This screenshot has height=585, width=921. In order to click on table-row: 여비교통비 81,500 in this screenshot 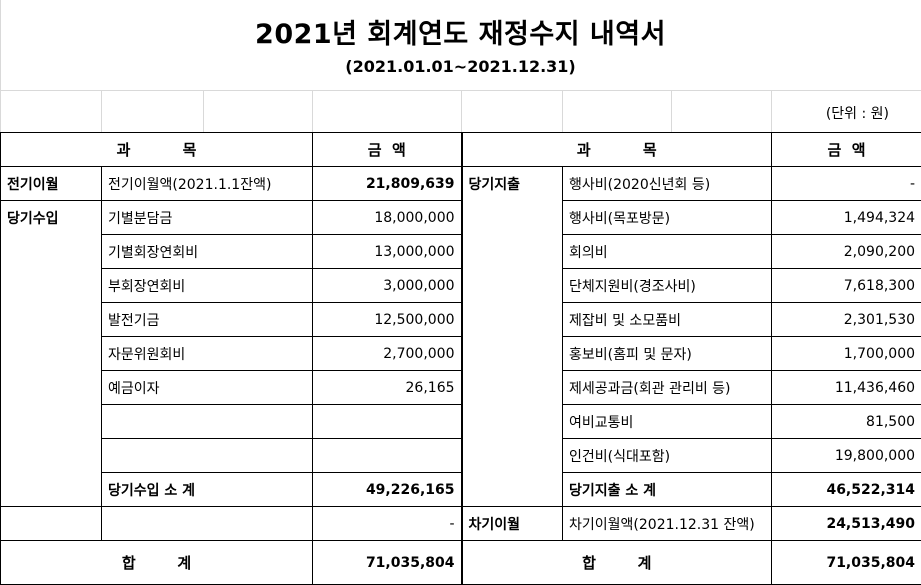, I will do `click(461, 422)`.